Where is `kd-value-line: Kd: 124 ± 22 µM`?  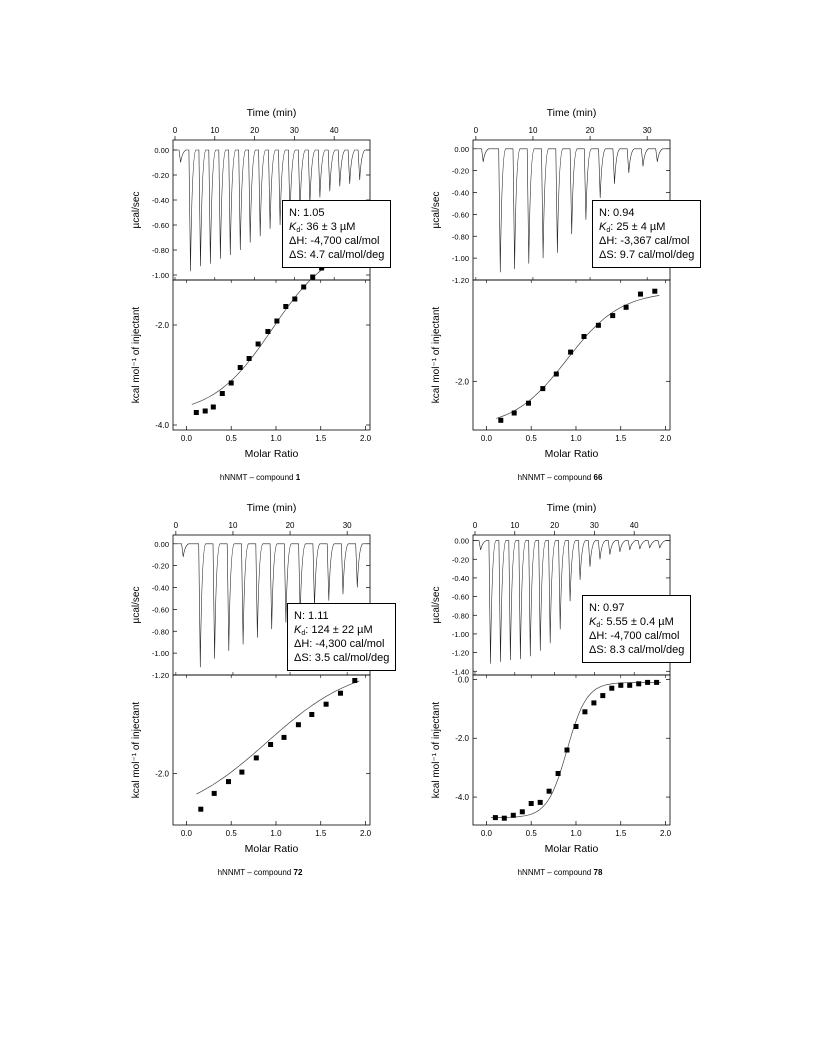
kd-value-line: Kd: 124 ± 22 µM is located at coordinates (341, 630).